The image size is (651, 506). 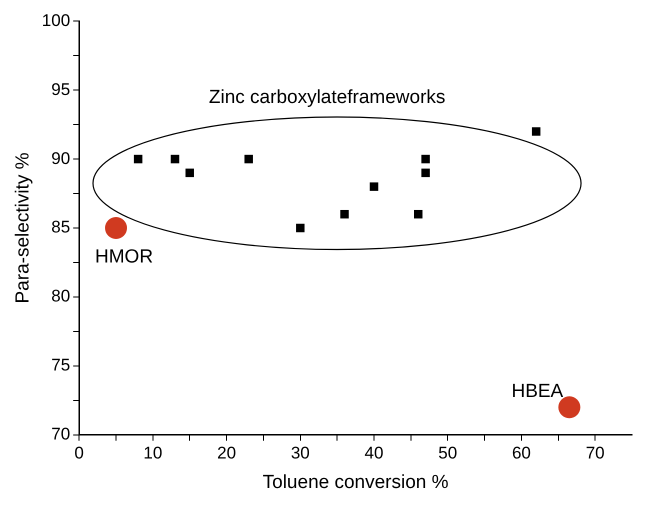 I want to click on x-axis-title: Toluene conversion %, so click(x=355, y=482).